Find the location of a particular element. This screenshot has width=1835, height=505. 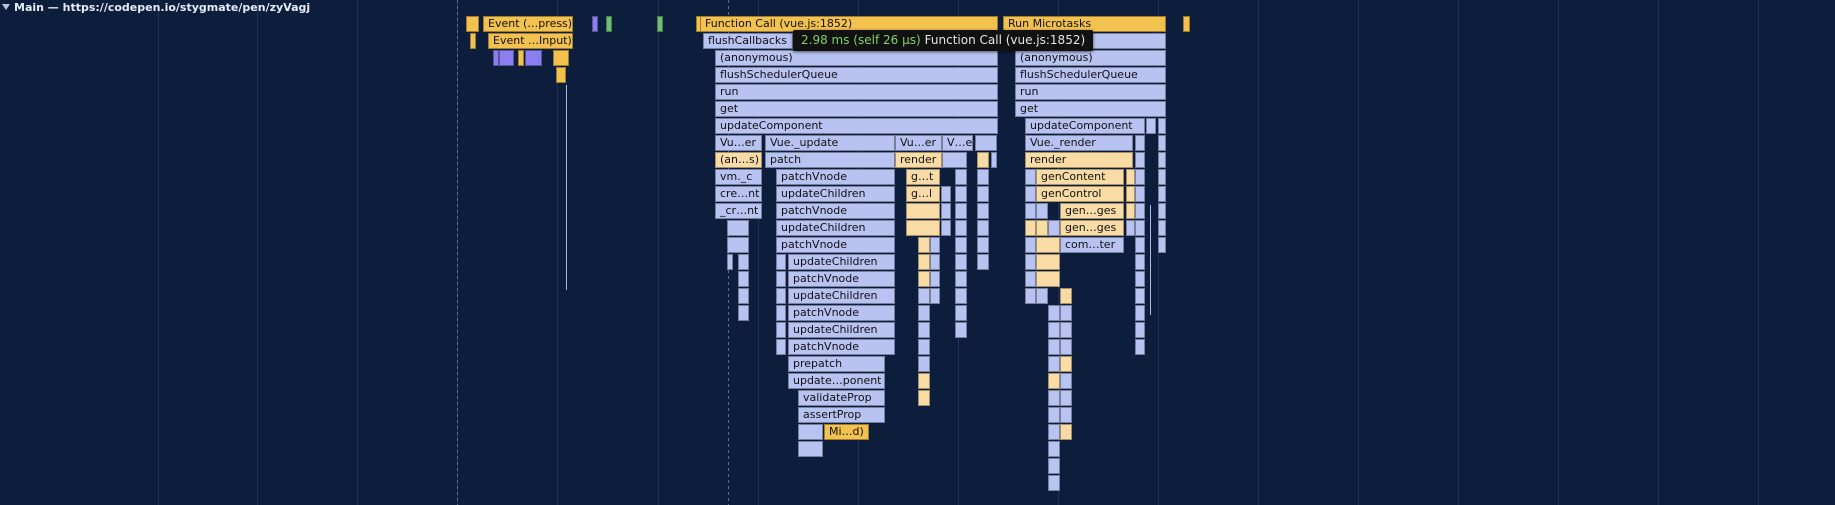

flame-block: com…ter is located at coordinates (1092, 245).